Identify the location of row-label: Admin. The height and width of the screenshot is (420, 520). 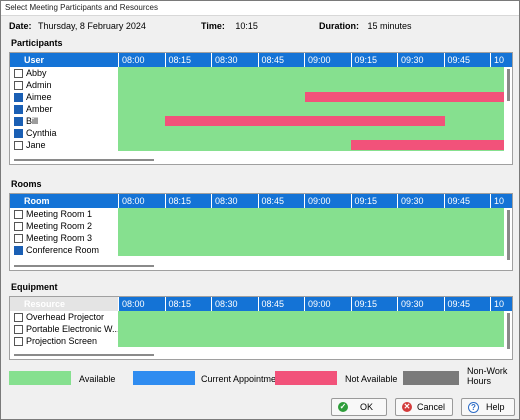
(39, 85).